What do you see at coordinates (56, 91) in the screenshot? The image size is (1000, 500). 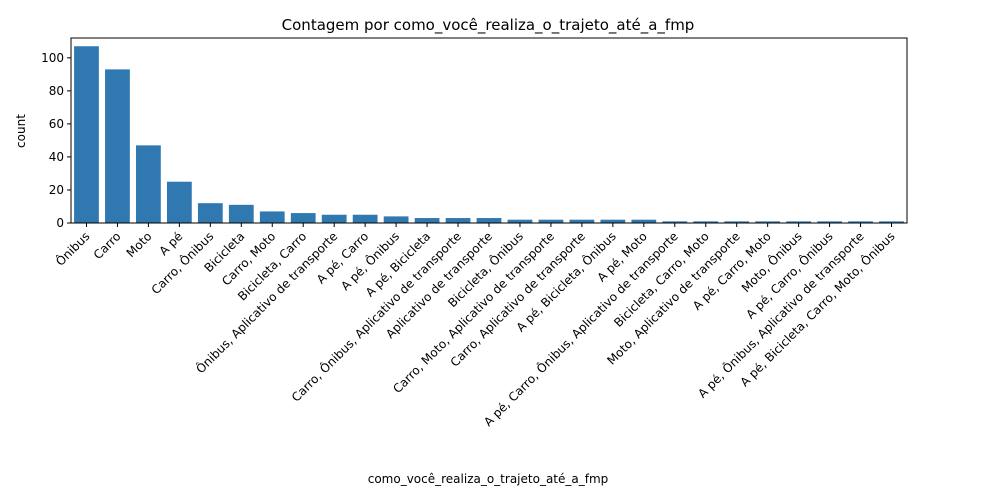 I see `y-tick-label: 80` at bounding box center [56, 91].